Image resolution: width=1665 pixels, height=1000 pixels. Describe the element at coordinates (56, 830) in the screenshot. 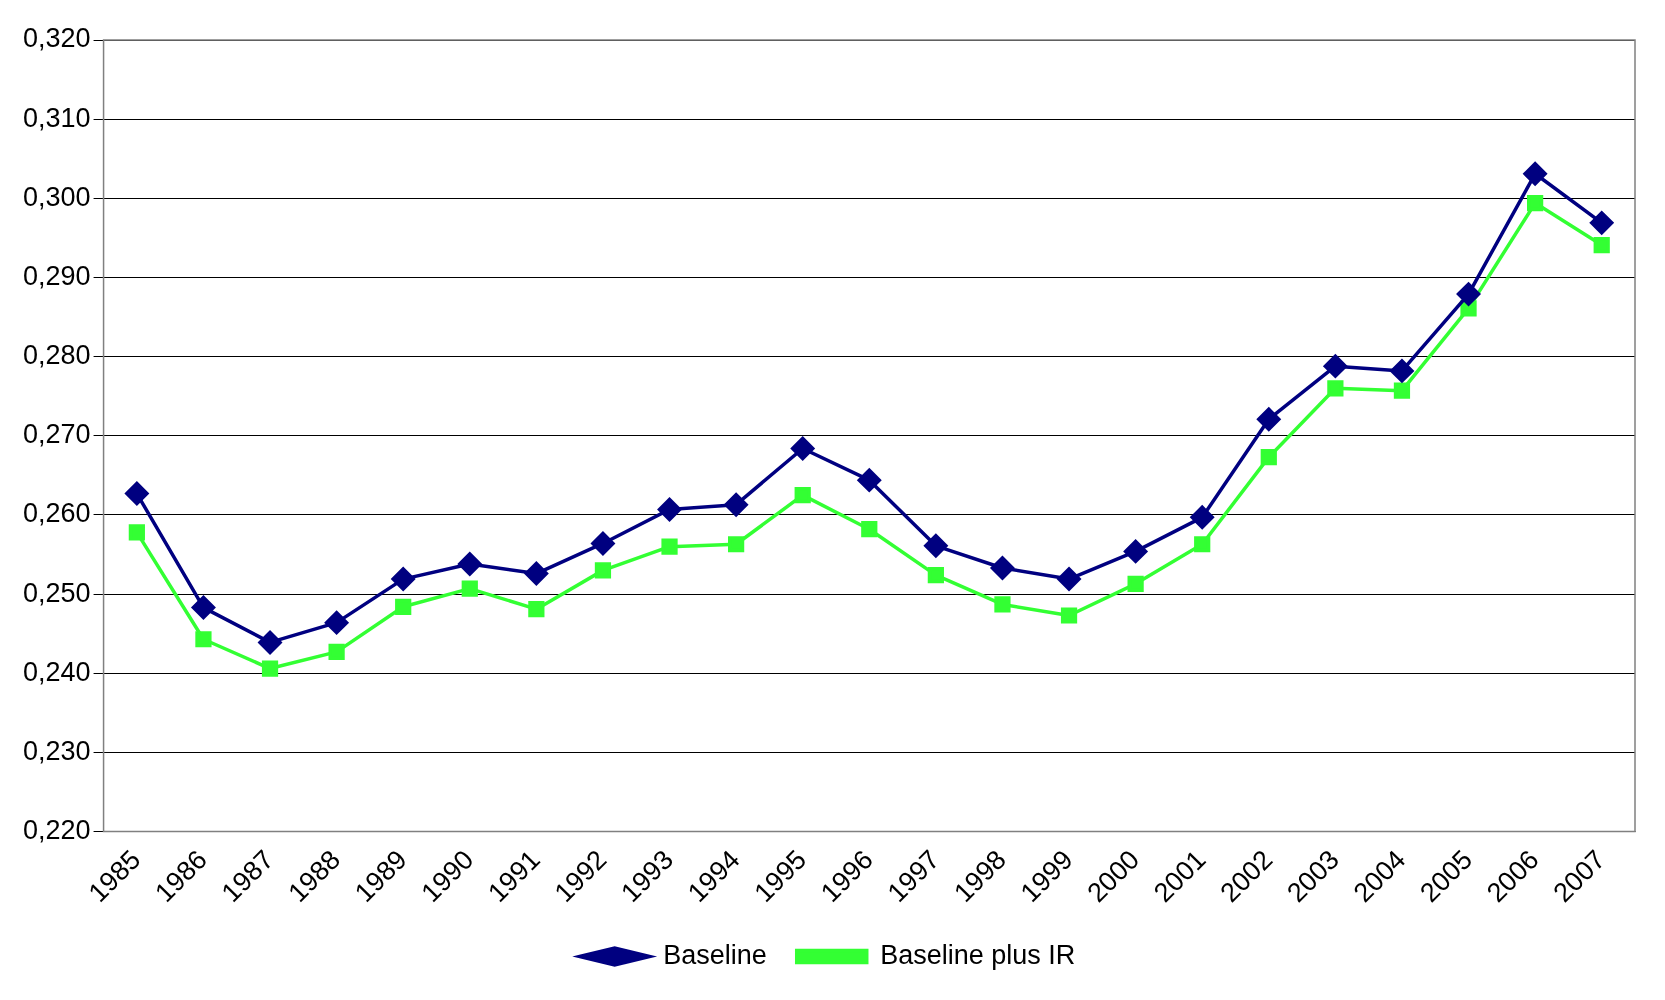

I see `y-tick-label: 0,220` at that location.